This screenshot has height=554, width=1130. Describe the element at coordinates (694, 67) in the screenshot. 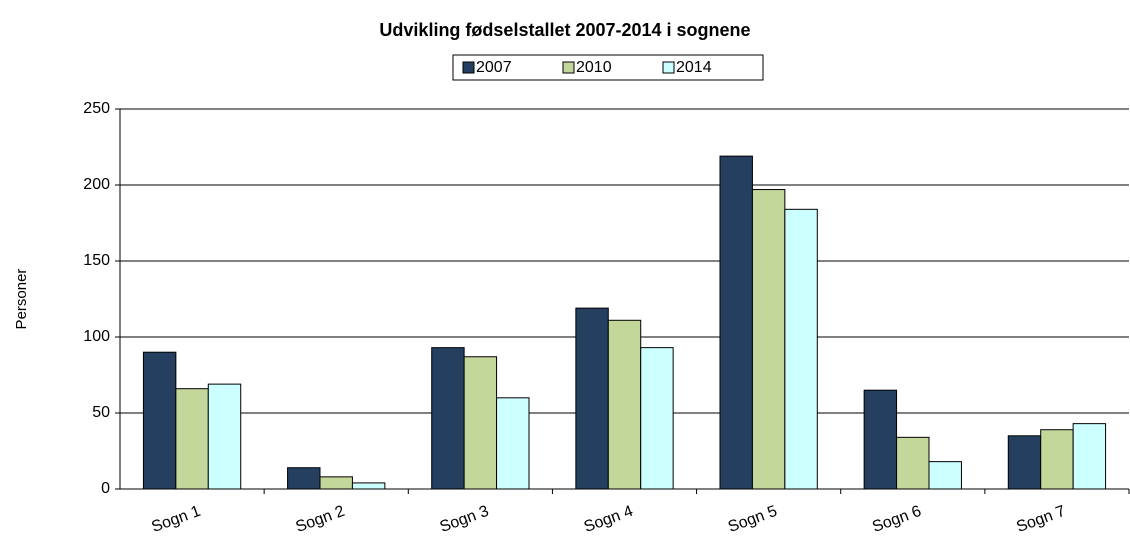

I see `legend-label: 2014` at that location.